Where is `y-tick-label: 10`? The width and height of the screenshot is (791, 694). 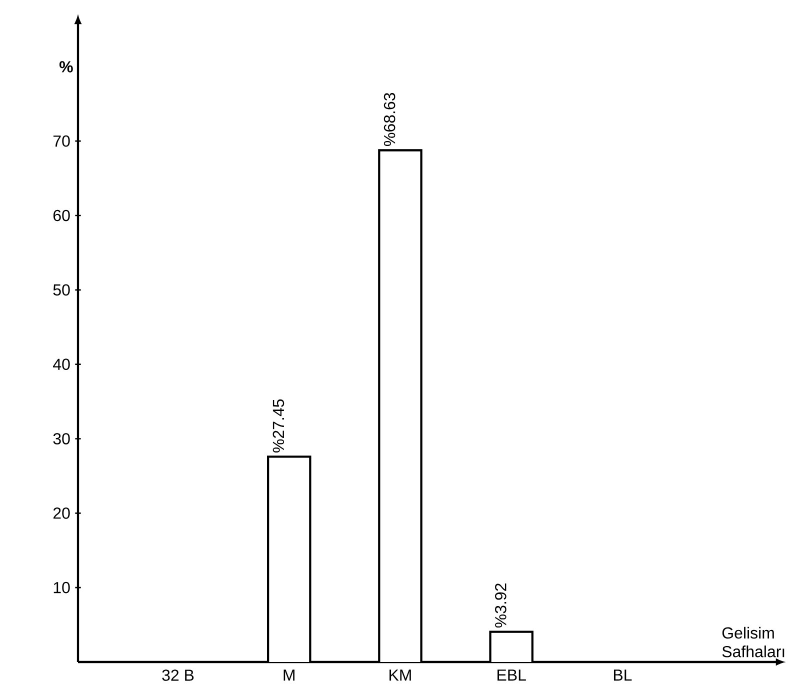
y-tick-label: 10 is located at coordinates (62, 588).